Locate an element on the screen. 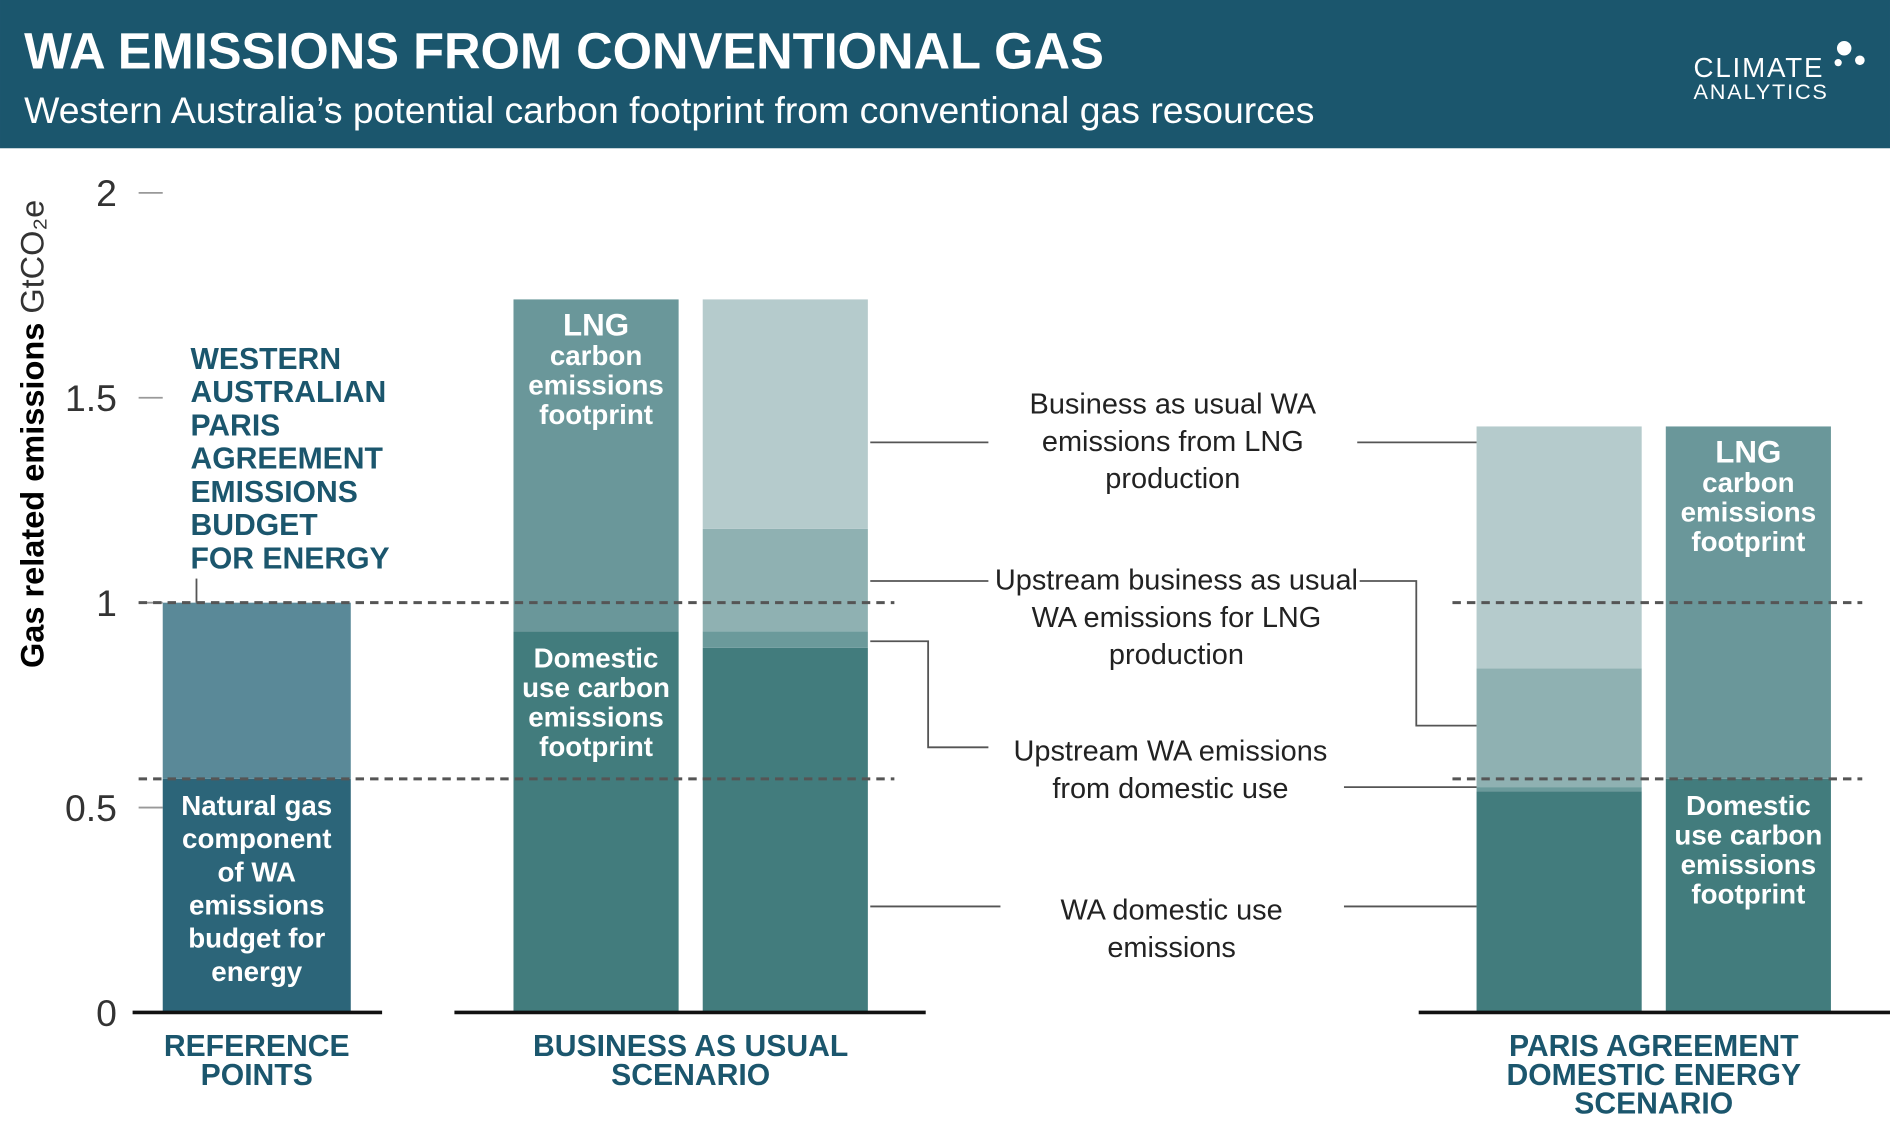 This screenshot has height=1127, width=1890. group-label: DOMESTIC ENERGY is located at coordinates (1653, 1075).